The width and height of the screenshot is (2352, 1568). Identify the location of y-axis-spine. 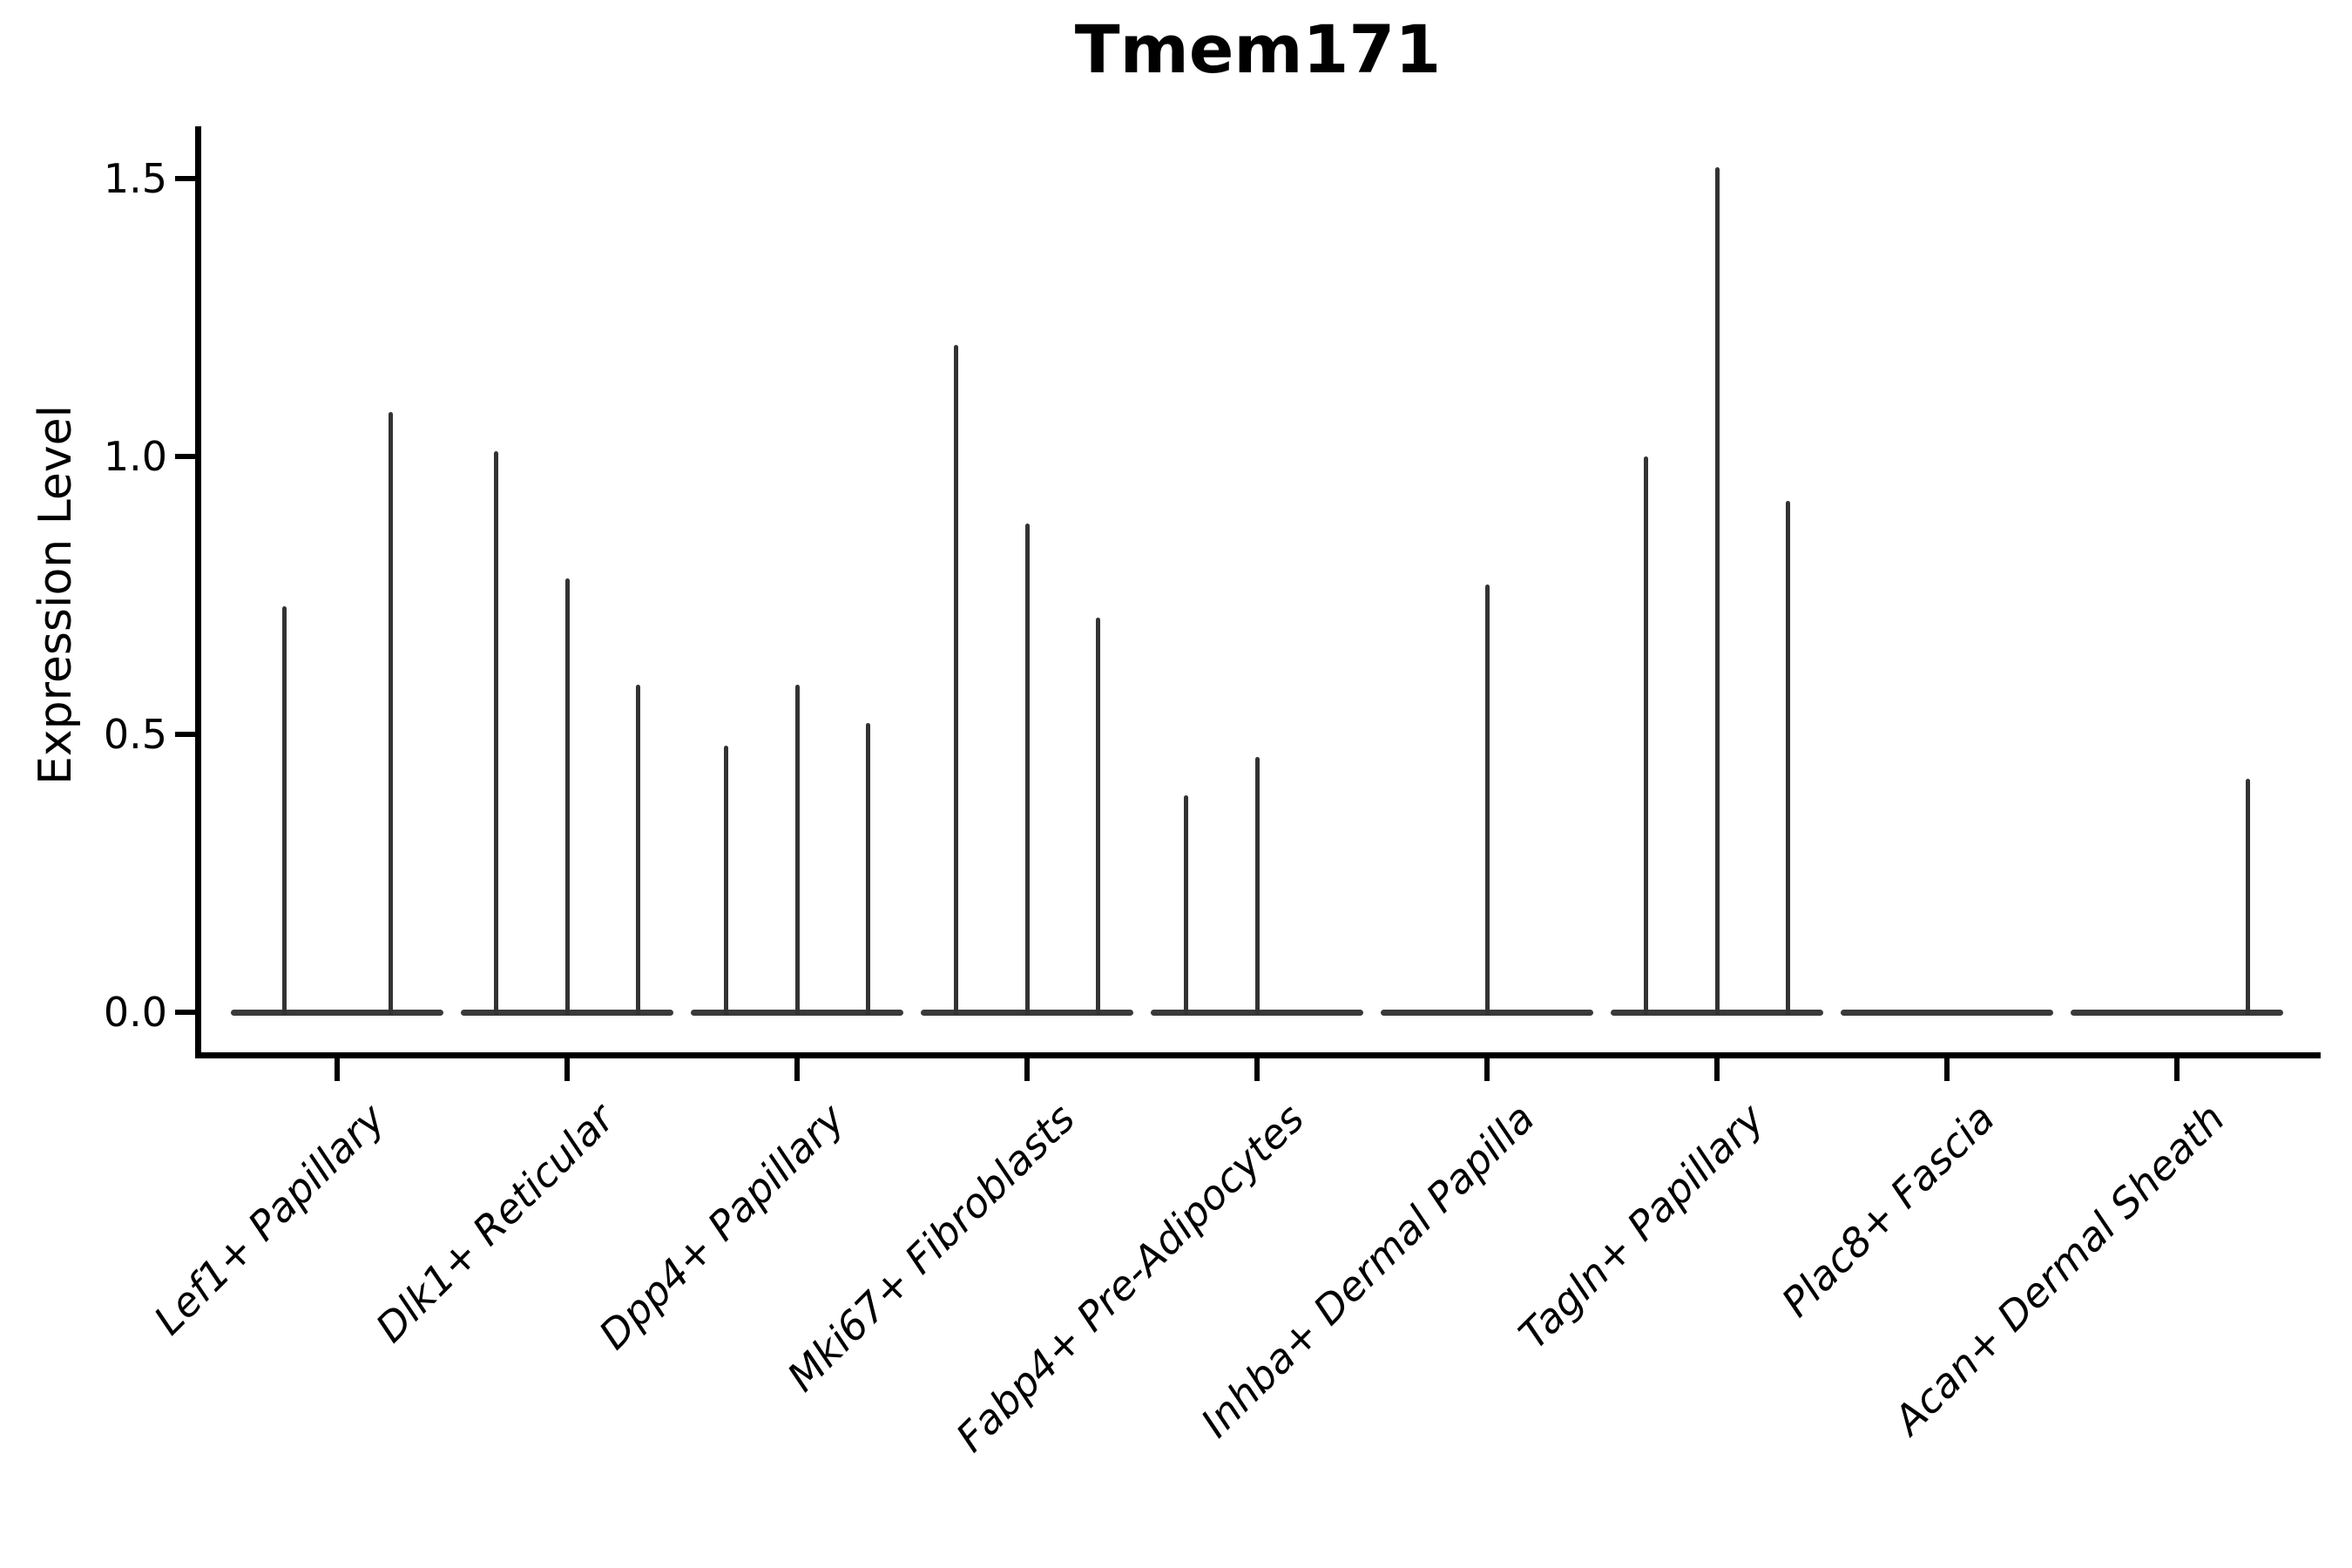
(198, 592).